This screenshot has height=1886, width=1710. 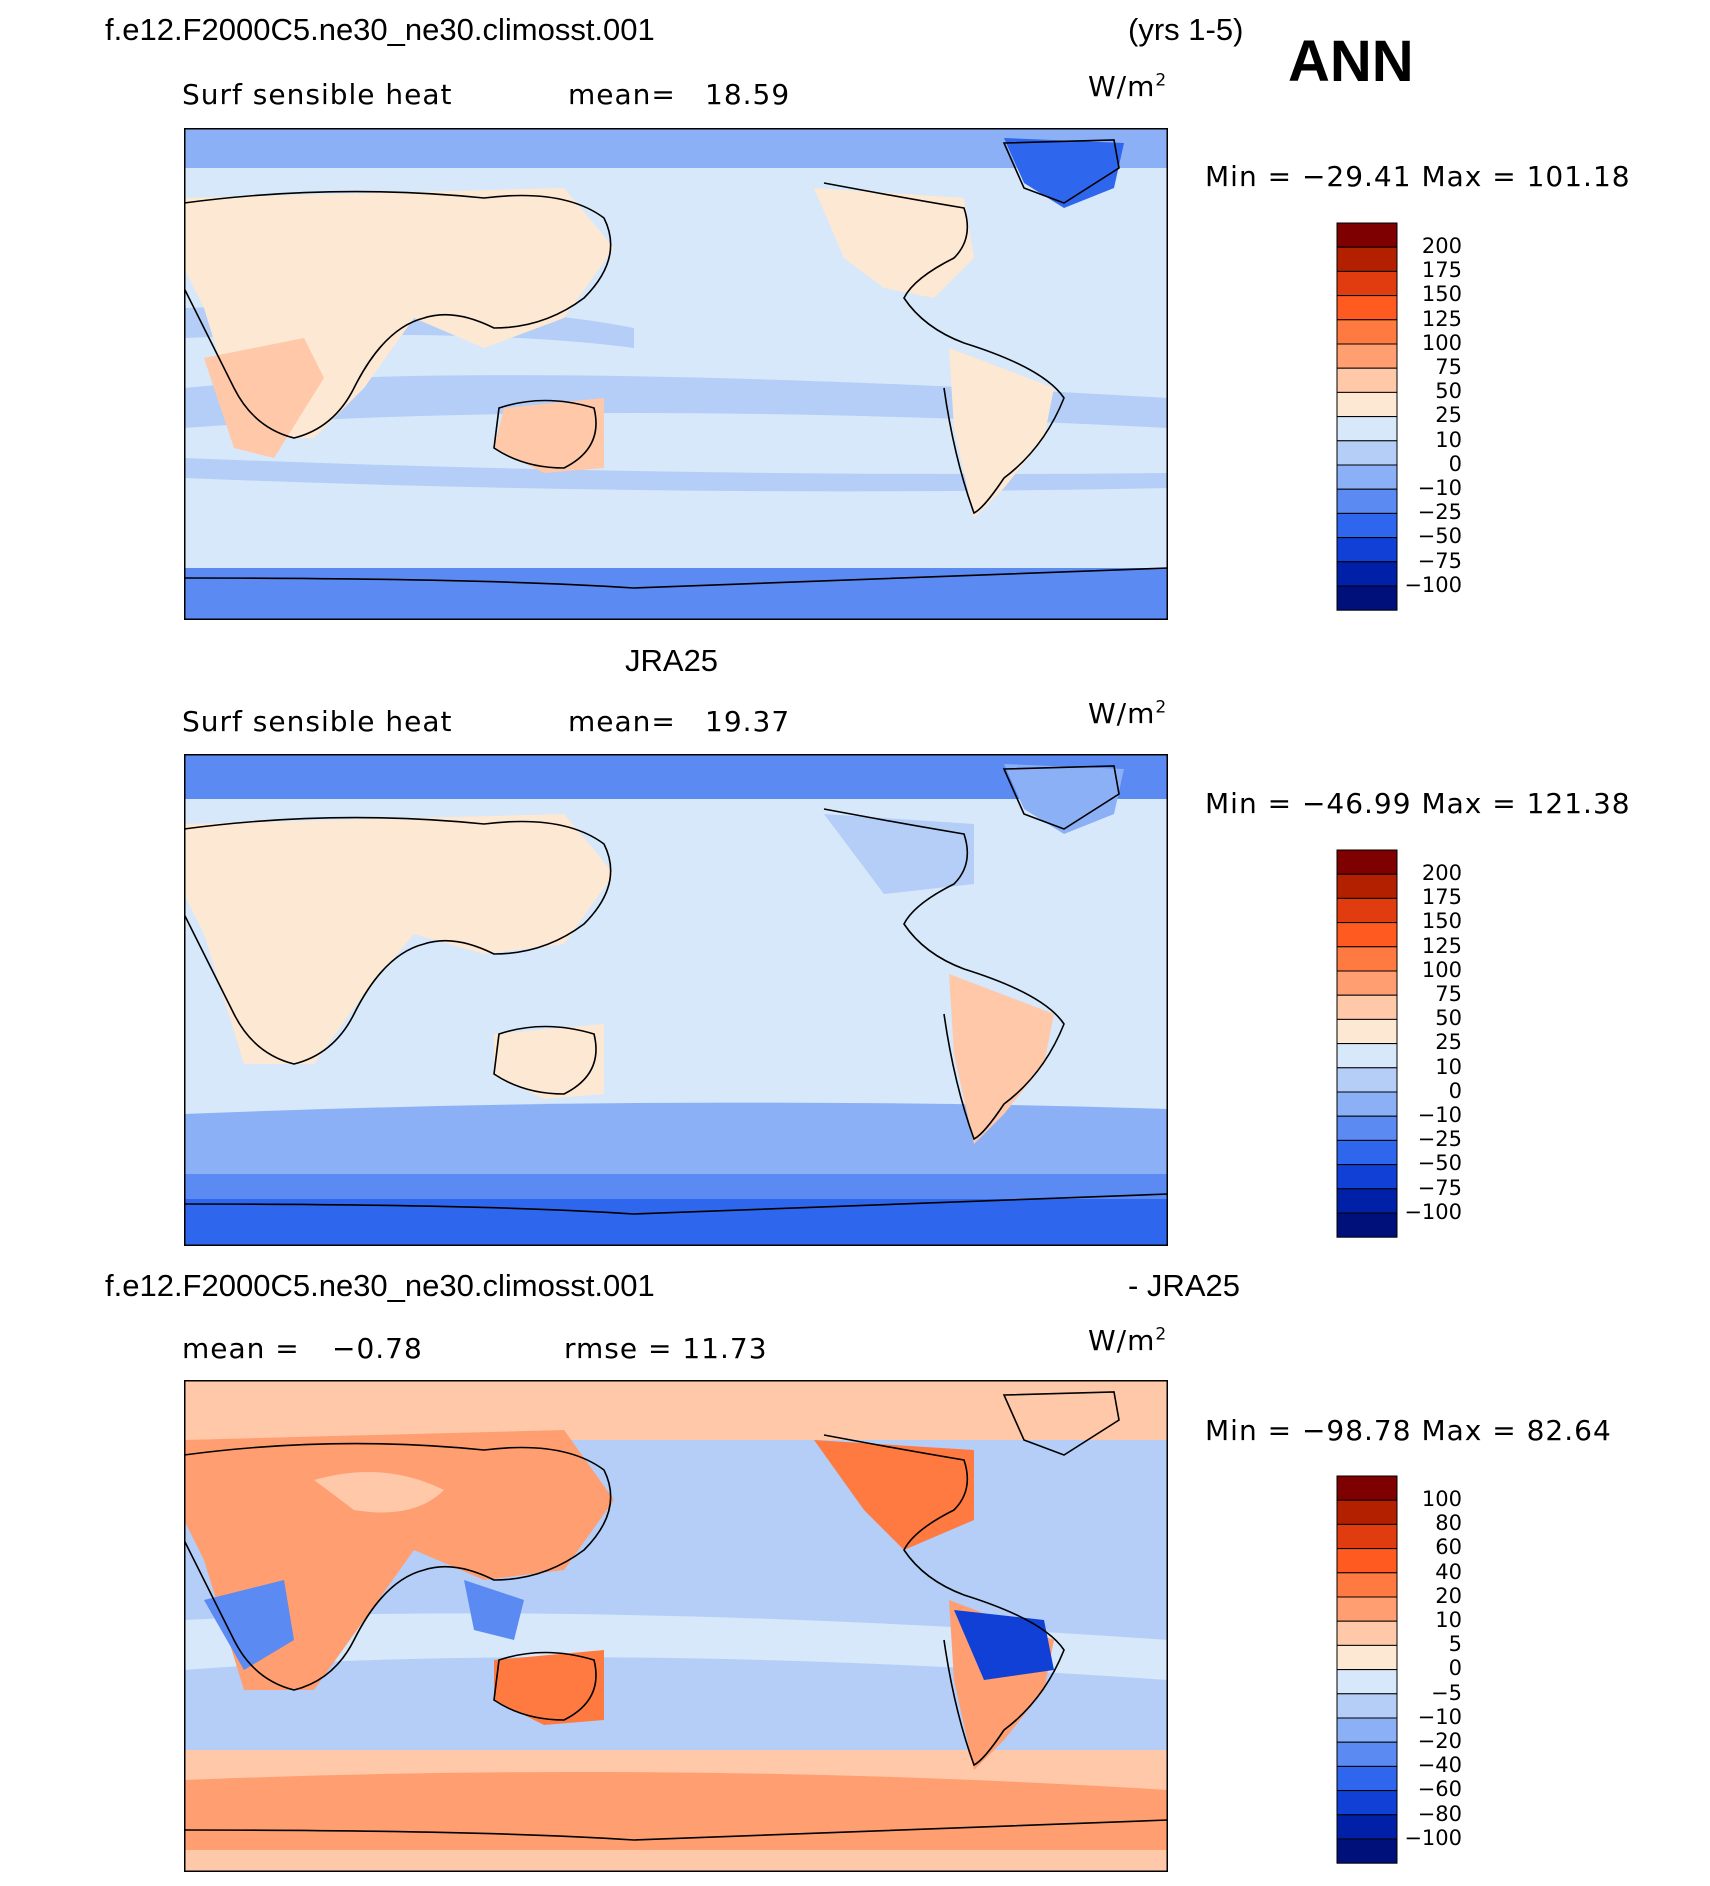 What do you see at coordinates (1448, 1571) in the screenshot?
I see `colorbar-tick-label: 40` at bounding box center [1448, 1571].